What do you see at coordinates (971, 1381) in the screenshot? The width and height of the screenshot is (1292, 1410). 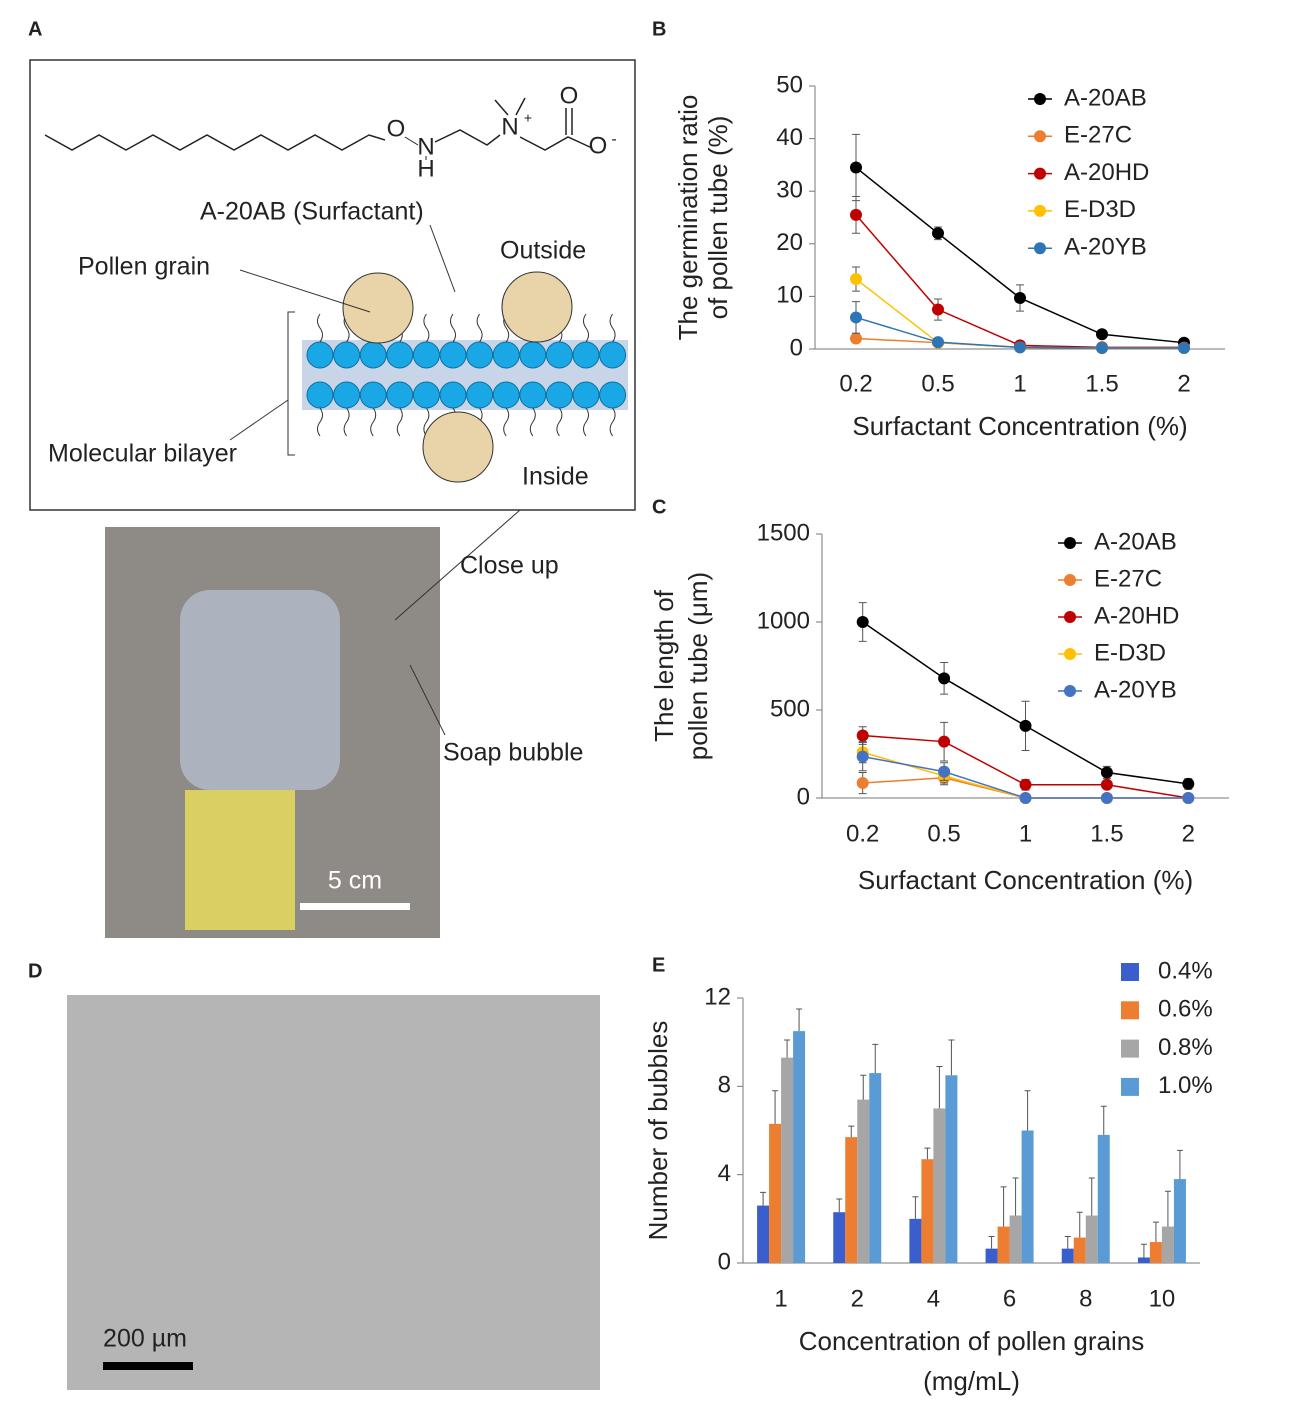 I see `x-axis-title: (mg/mL)` at bounding box center [971, 1381].